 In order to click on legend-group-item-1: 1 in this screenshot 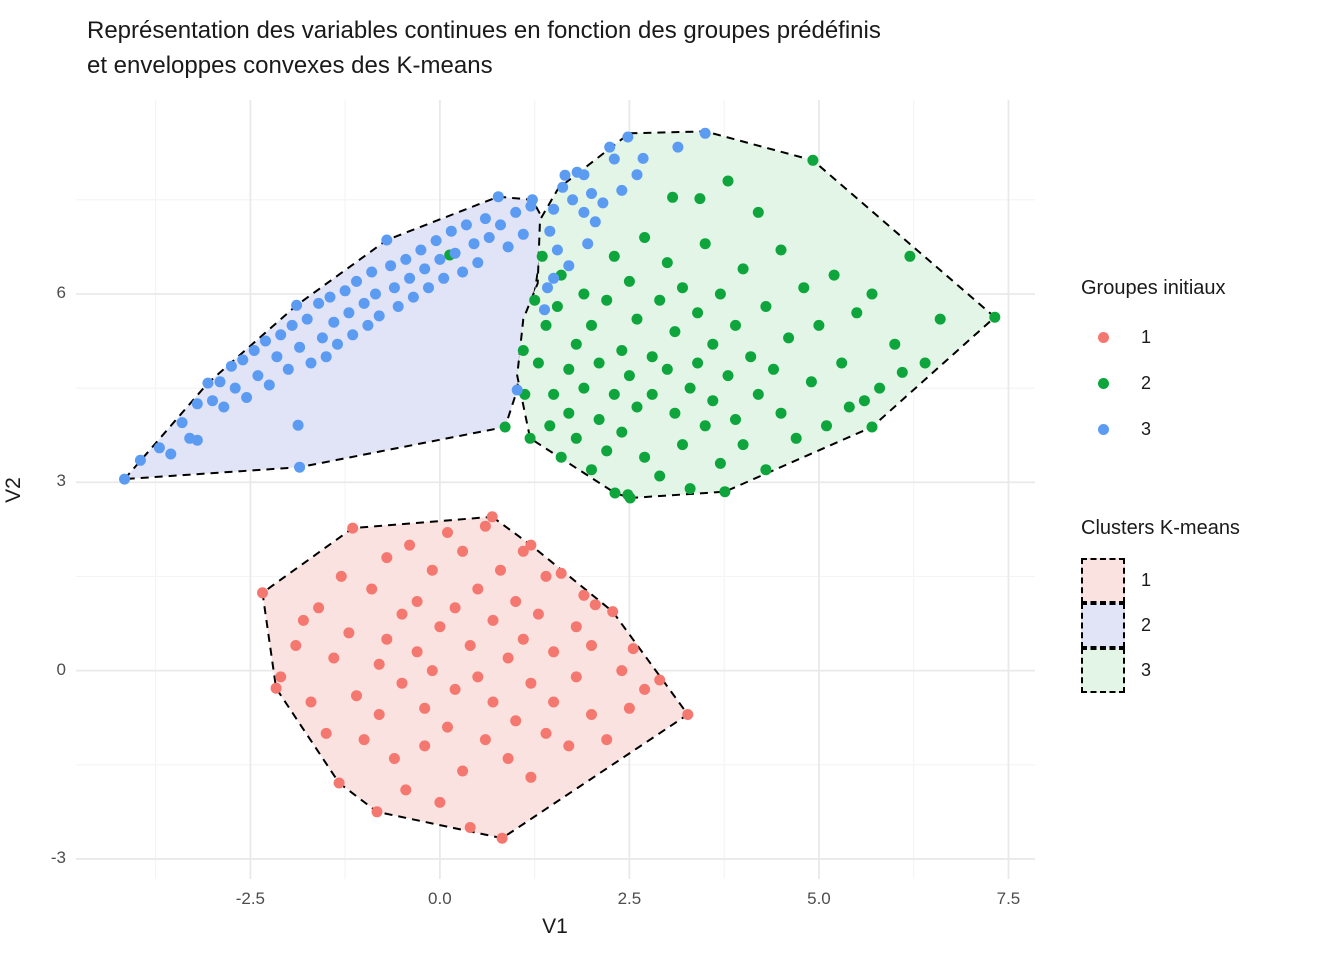, I will do `click(1153, 337)`.